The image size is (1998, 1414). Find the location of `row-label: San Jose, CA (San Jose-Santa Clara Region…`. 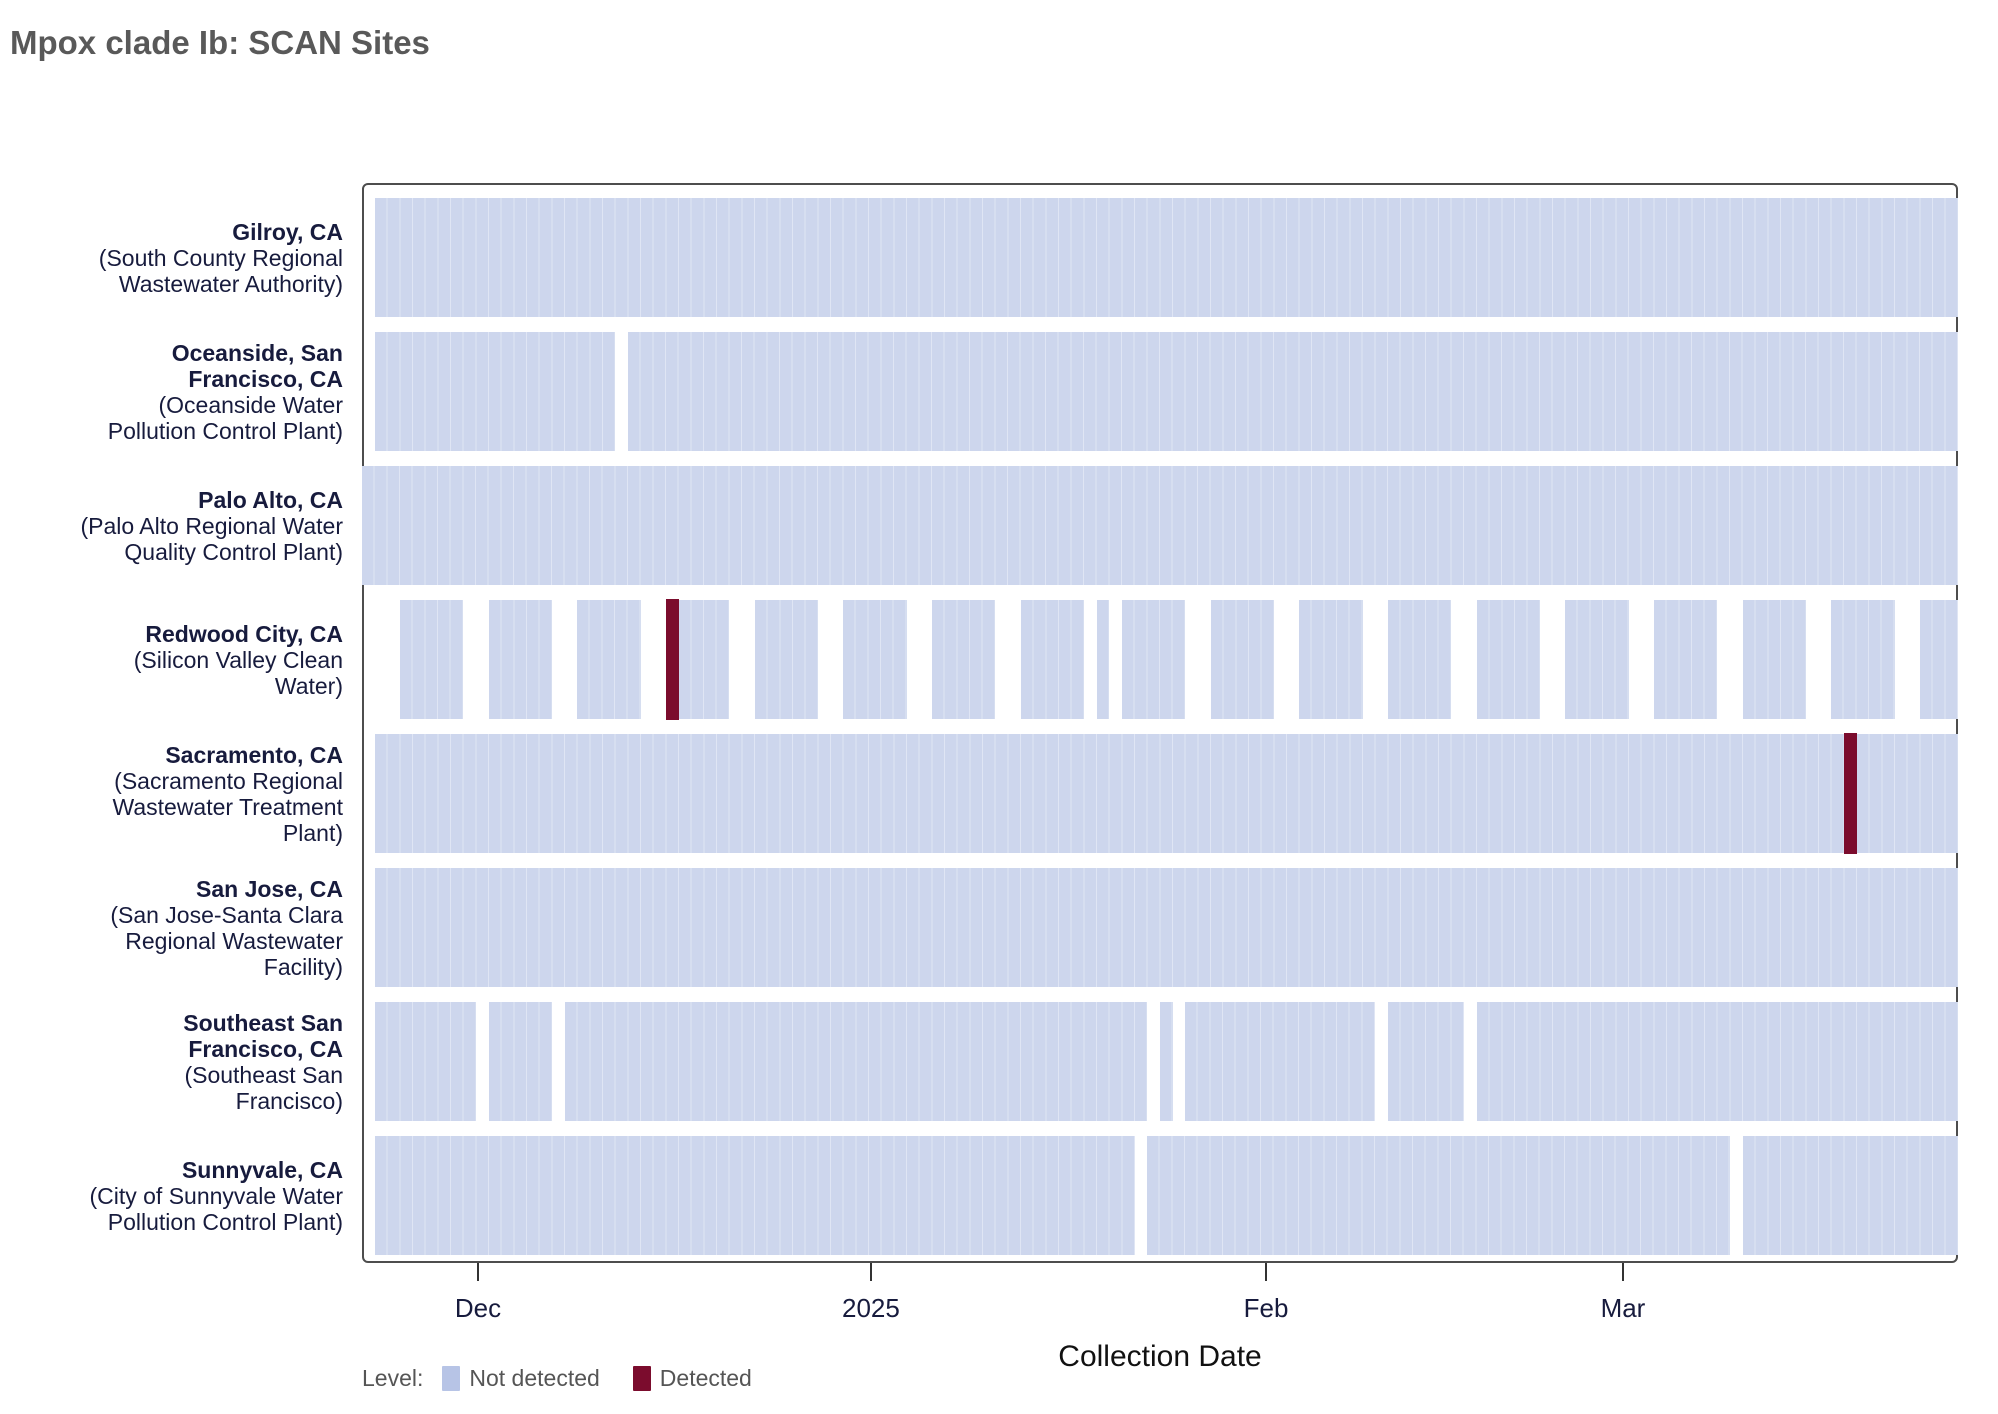

row-label: San Jose, CA (San Jose-Santa Clara Region… is located at coordinates (171, 927).